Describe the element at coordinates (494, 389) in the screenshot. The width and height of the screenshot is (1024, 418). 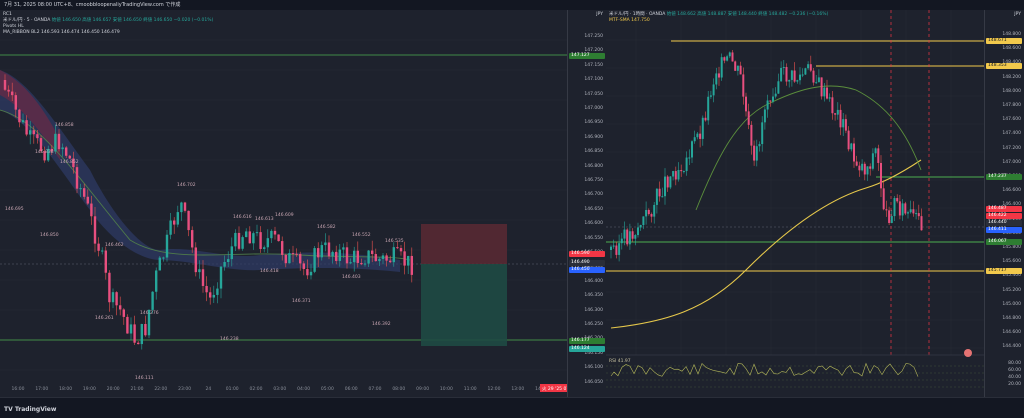
I see `x-axis-label: 12:00` at that location.